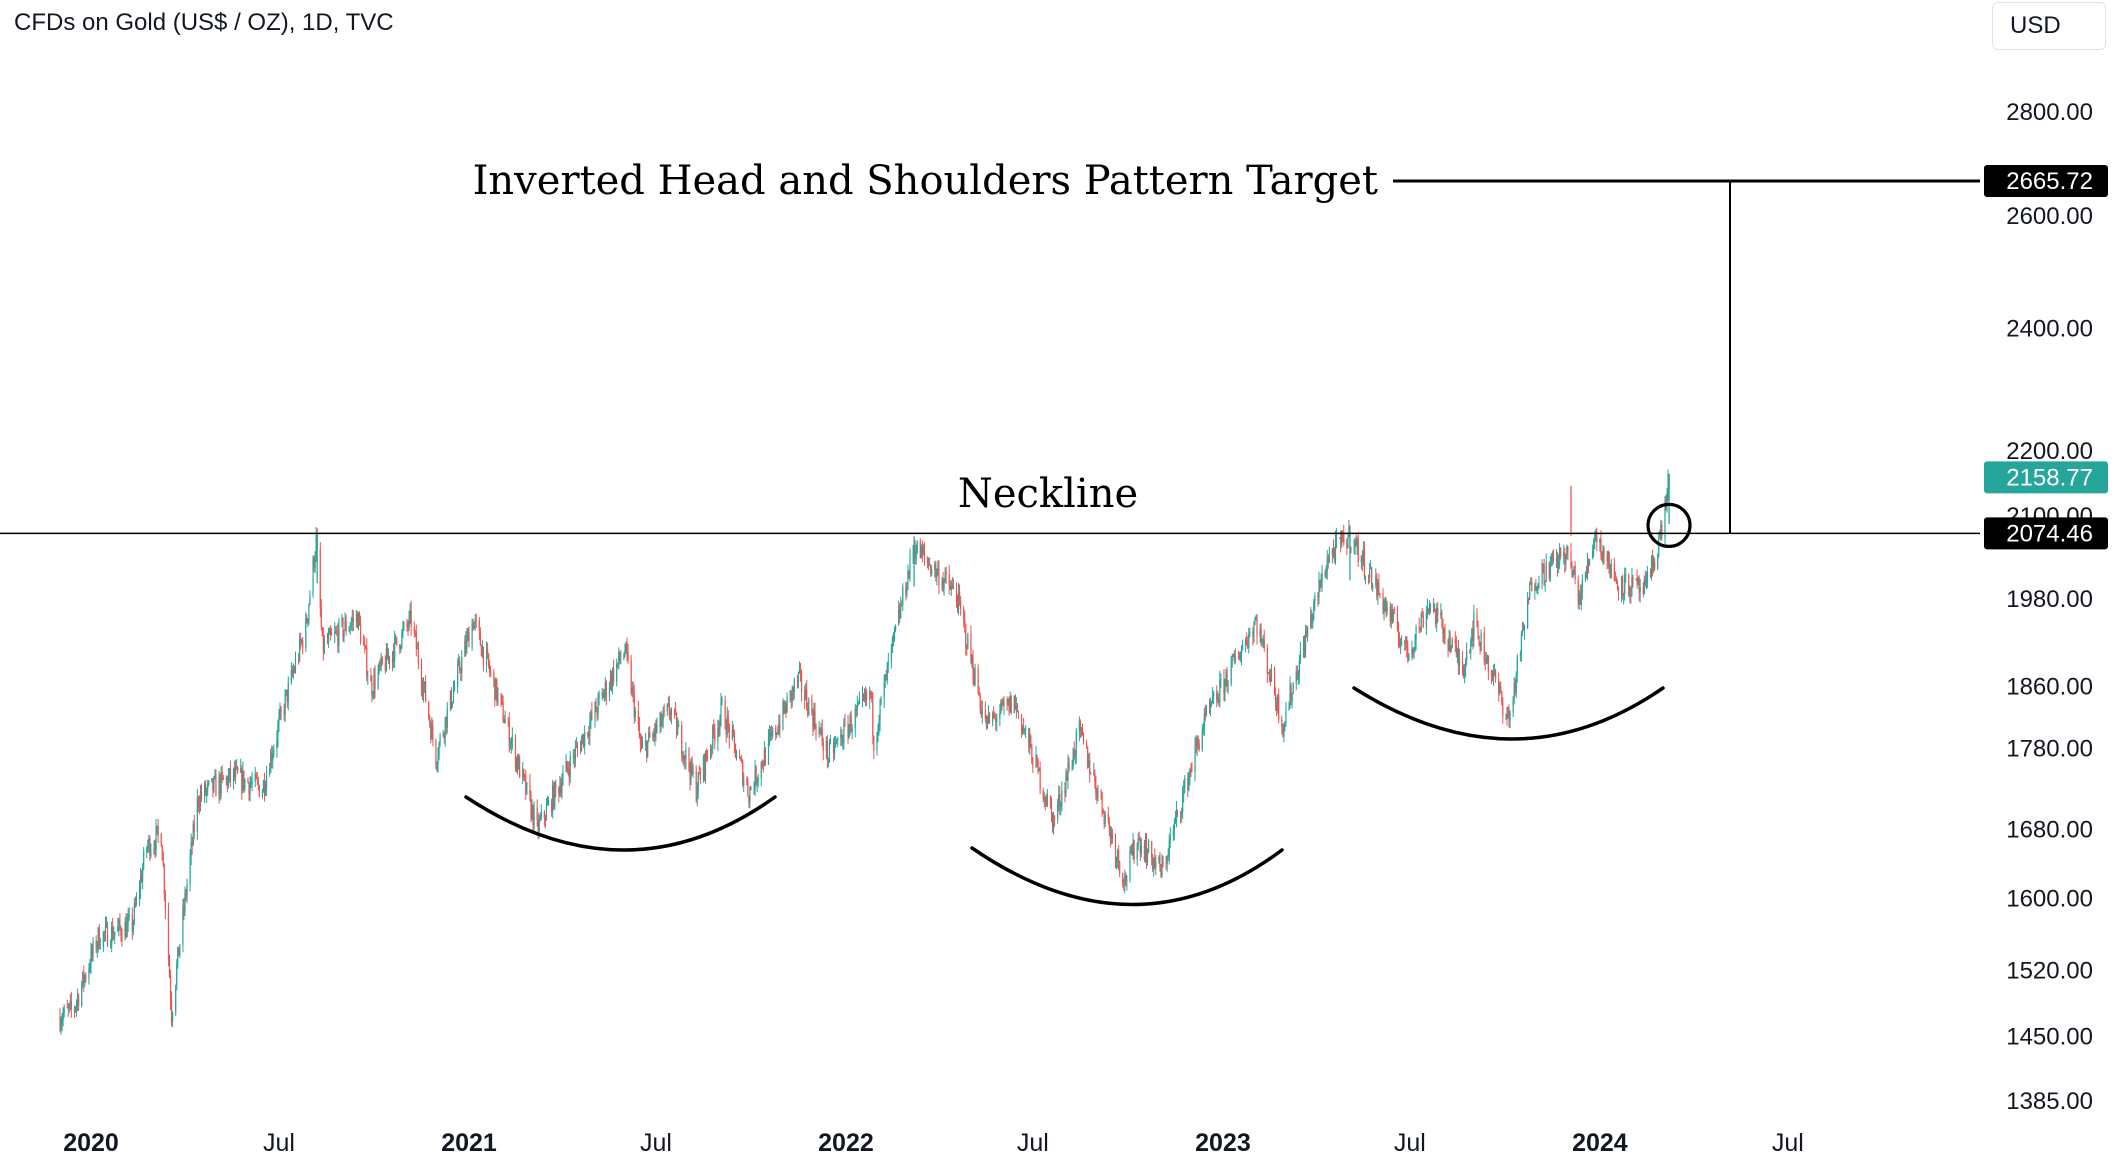 The height and width of the screenshot is (1164, 2118). Describe the element at coordinates (846, 1143) in the screenshot. I see `x-tick-label: 2022` at that location.